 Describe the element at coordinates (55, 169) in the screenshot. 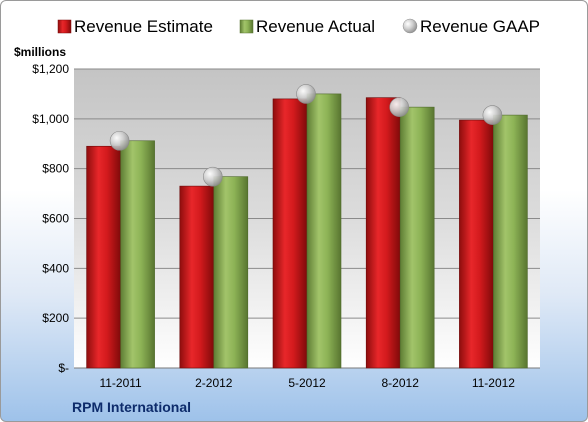

I see `y-tick-label: $800` at that location.